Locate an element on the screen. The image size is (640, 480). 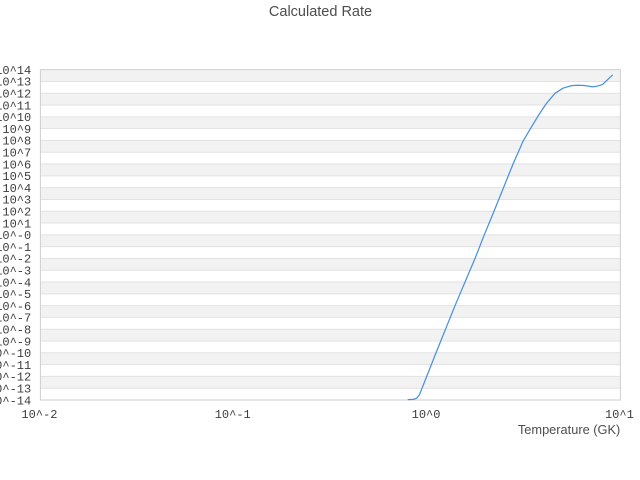
svg-text: 10^-12 is located at coordinates (15, 378).